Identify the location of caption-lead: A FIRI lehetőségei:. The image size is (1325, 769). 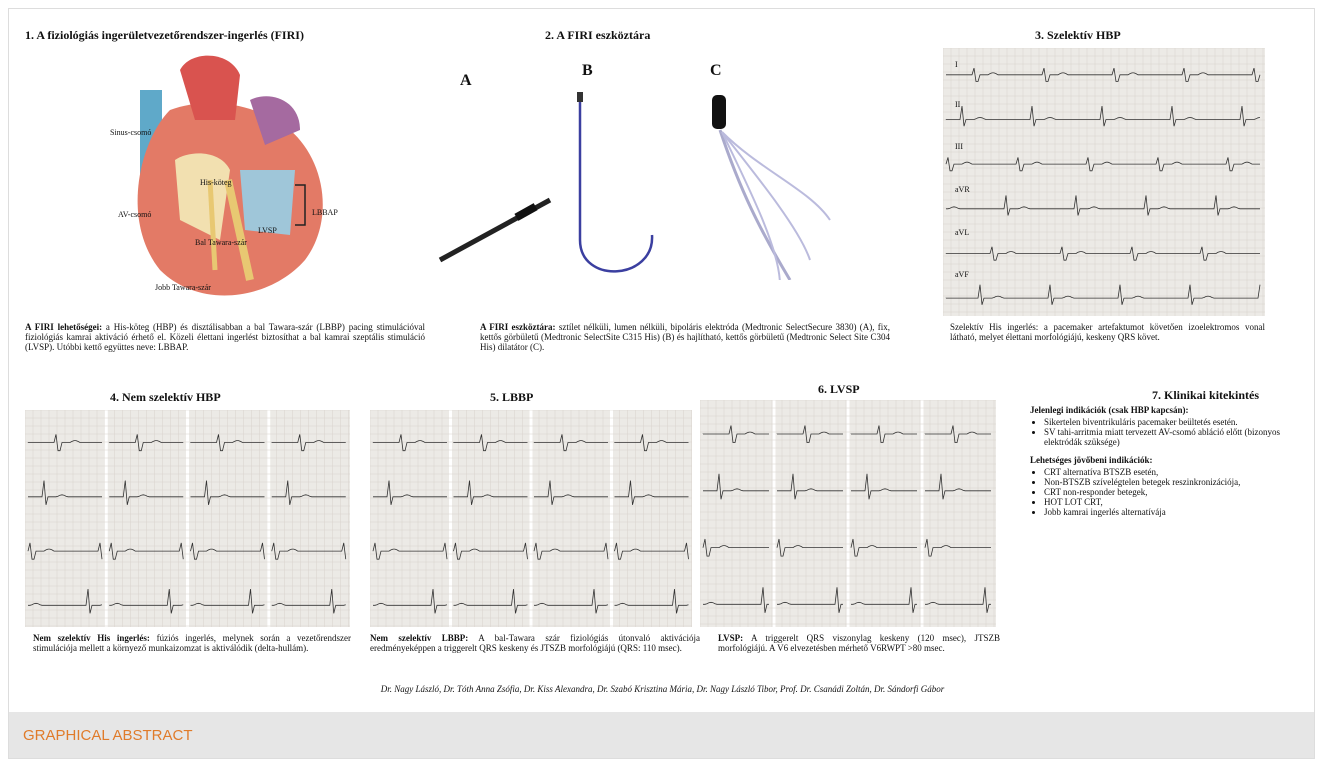
(64, 327).